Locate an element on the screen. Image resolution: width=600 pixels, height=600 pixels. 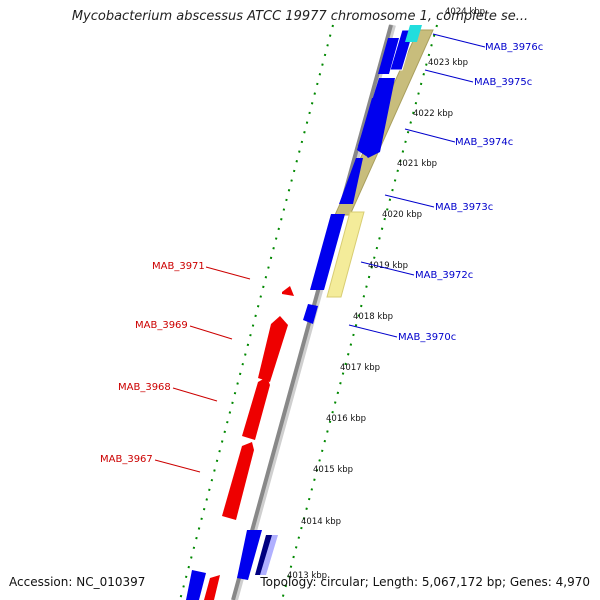
scale-tick-label: 4013 kbp is located at coordinates (307, 576).